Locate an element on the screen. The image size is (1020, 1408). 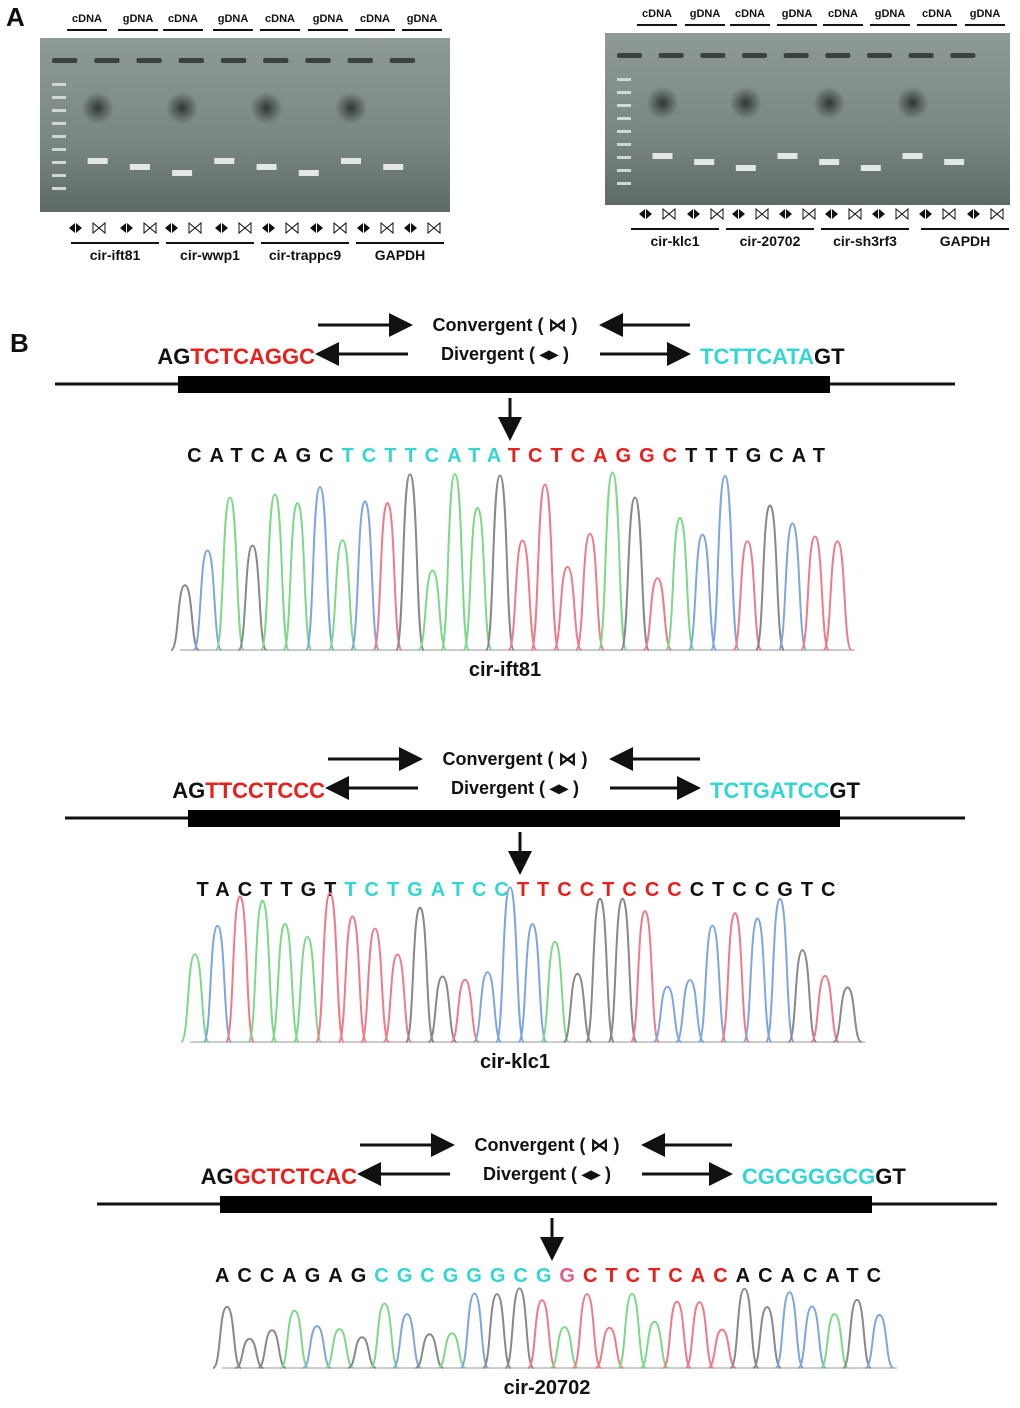
gene-label: cir-trappc9 is located at coordinates (305, 255).